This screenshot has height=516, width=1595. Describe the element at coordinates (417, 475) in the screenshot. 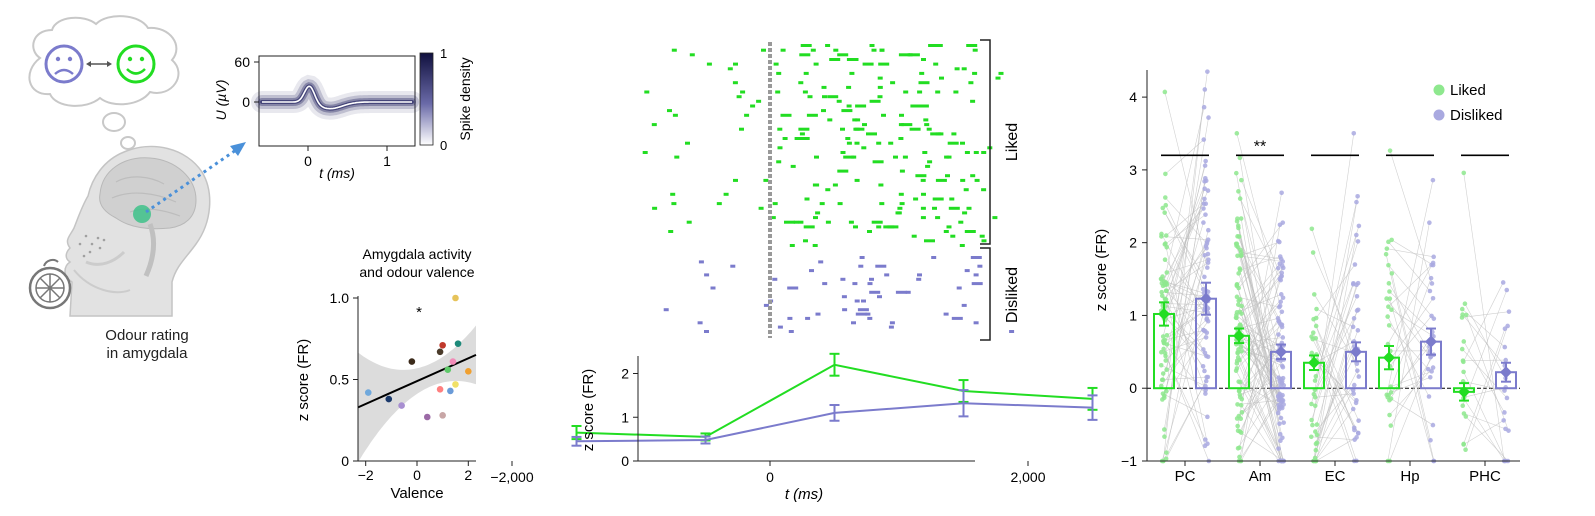

I see `scatter-xtick-label-1: 0` at that location.